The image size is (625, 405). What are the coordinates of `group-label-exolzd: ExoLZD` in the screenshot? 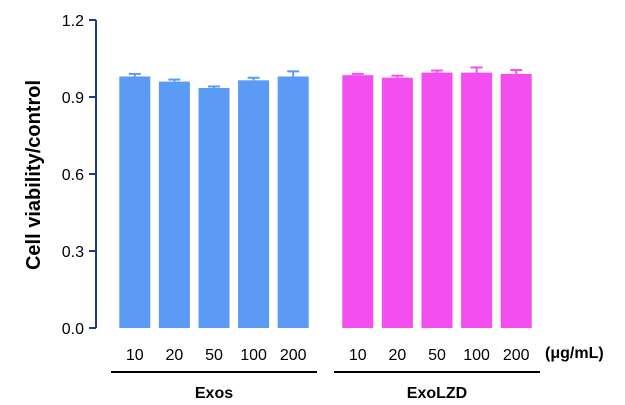 It's located at (437, 393).